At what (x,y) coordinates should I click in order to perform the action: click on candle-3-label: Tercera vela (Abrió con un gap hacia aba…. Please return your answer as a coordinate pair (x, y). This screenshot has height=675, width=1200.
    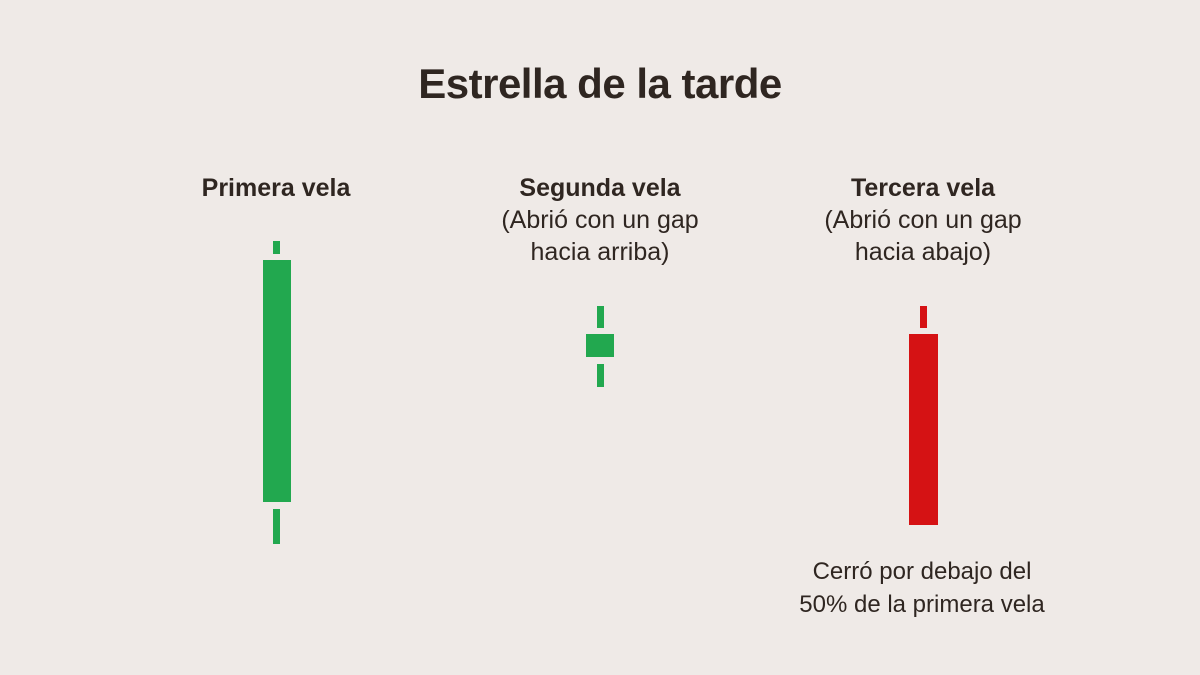
    Looking at the image, I should click on (923, 220).